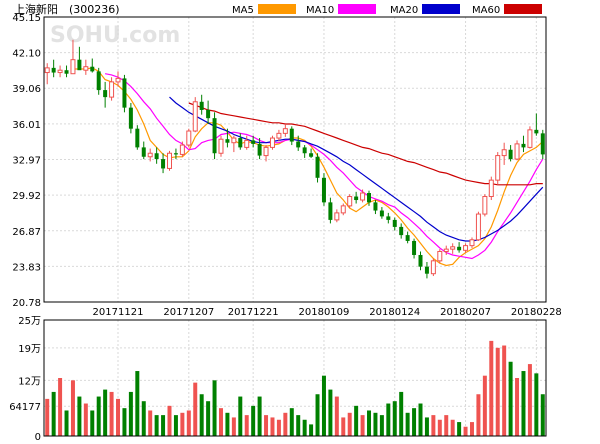 The image size is (600, 444). Describe the element at coordinates (29, 381) in the screenshot. I see `volume-tick-label: 12万` at that location.